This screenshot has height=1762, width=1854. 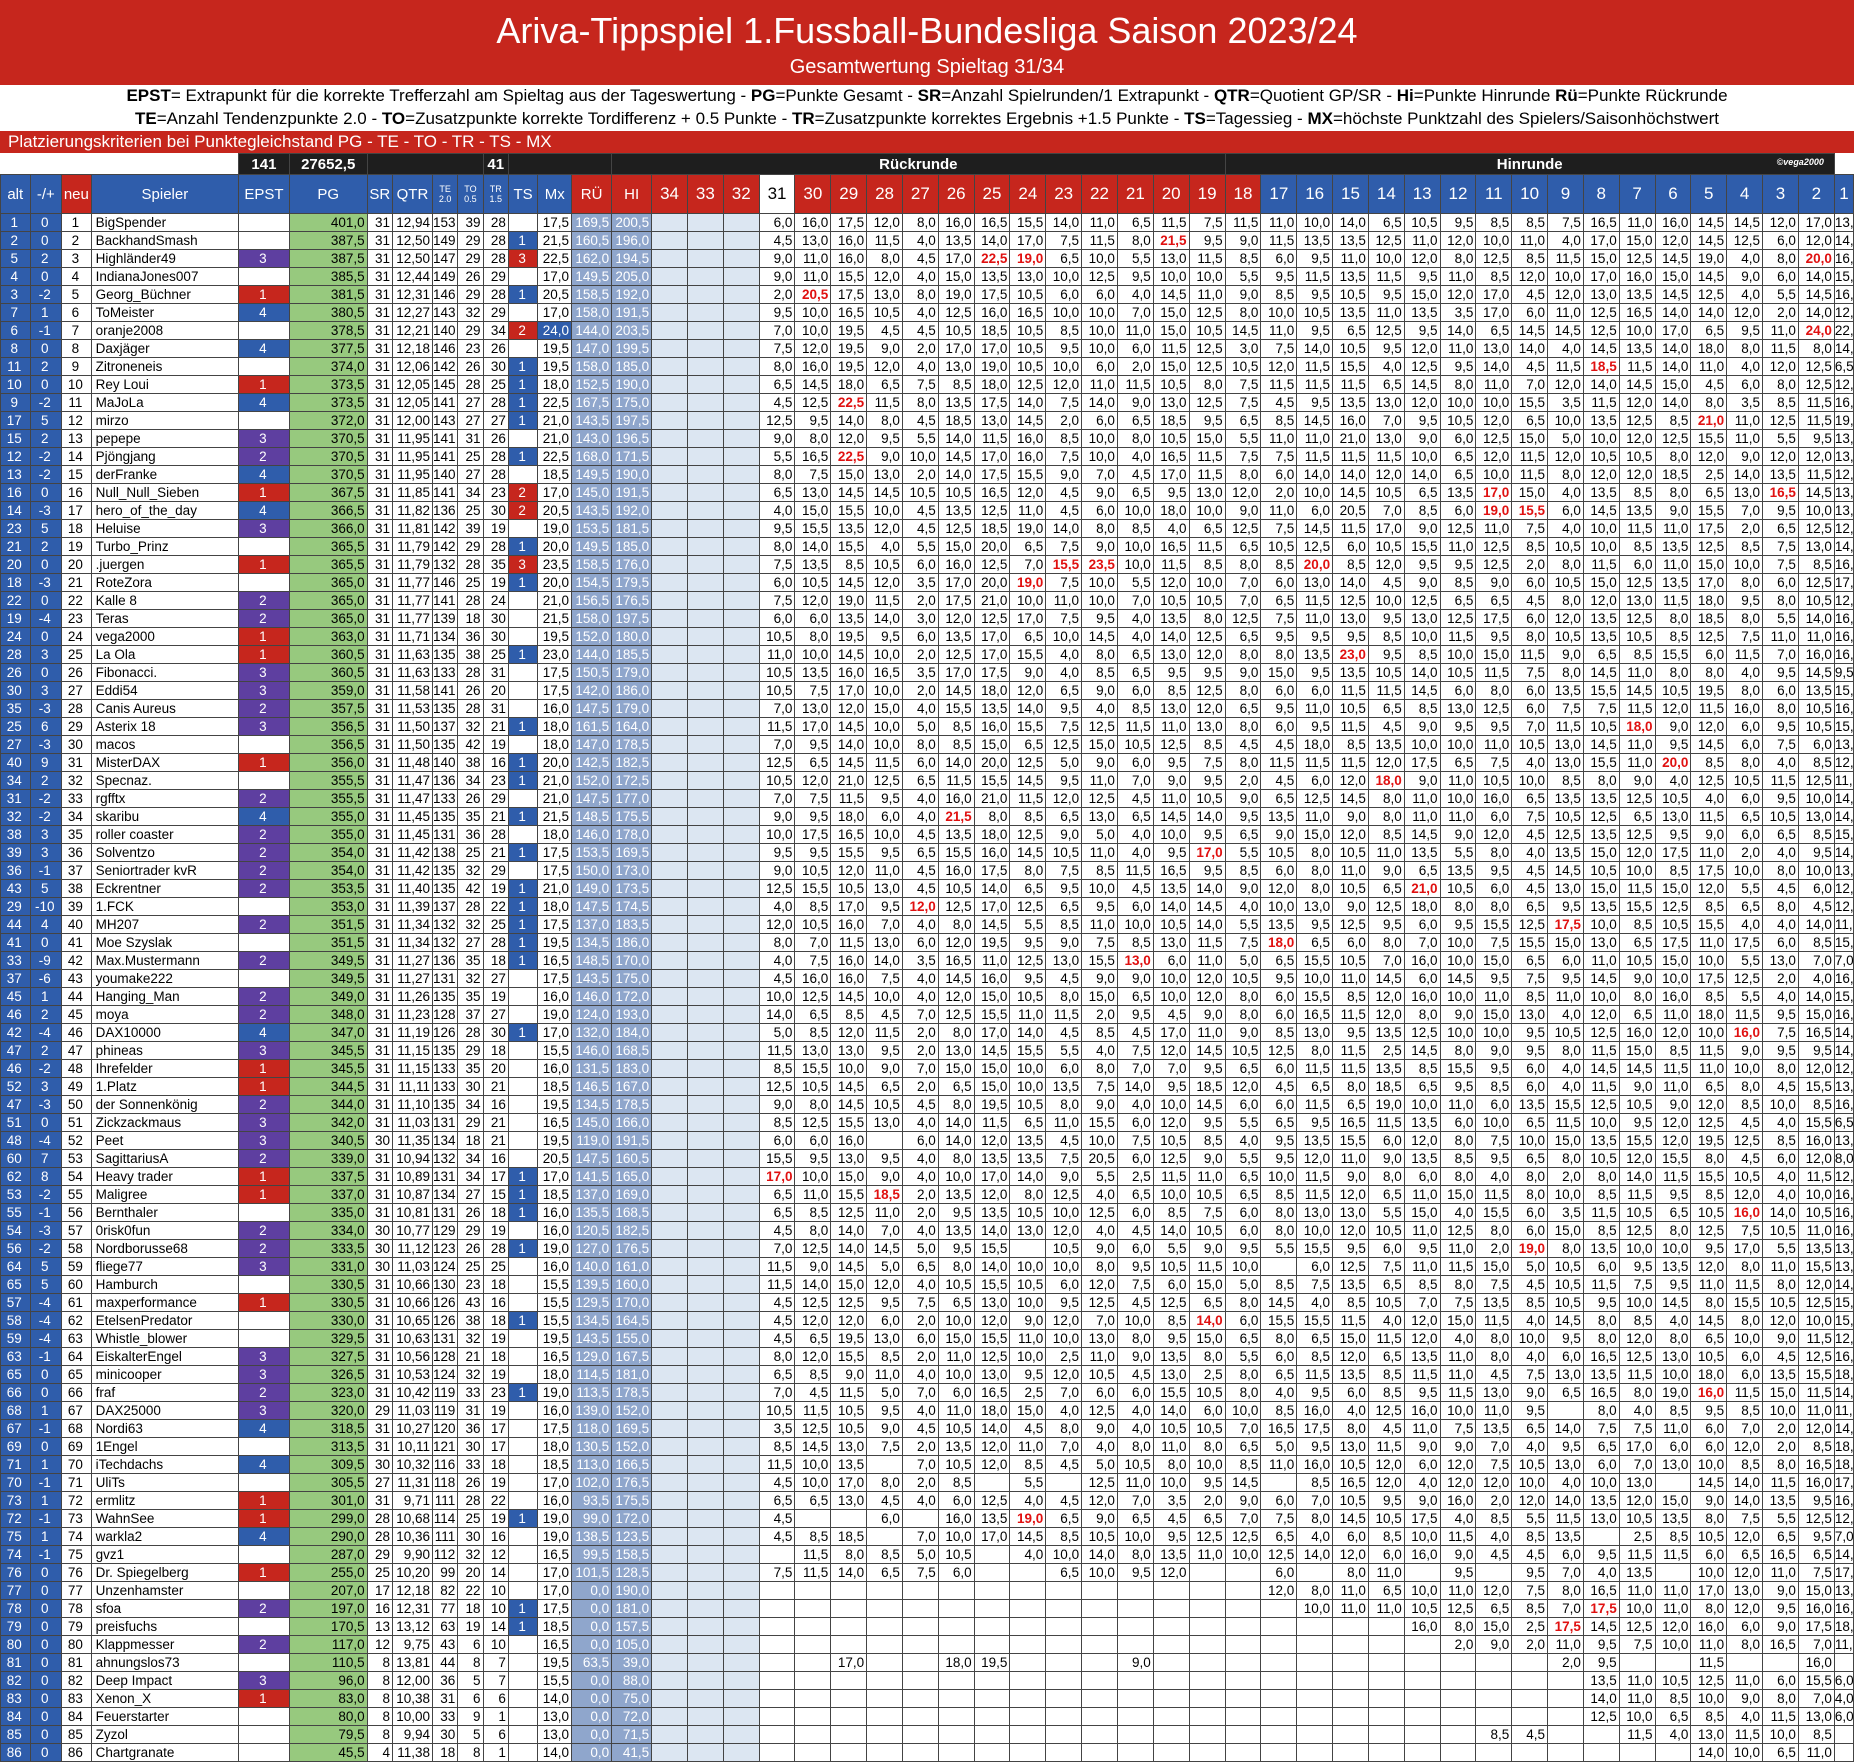 What do you see at coordinates (1494, 690) in the screenshot?
I see `cell-round-11: 8,0` at bounding box center [1494, 690].